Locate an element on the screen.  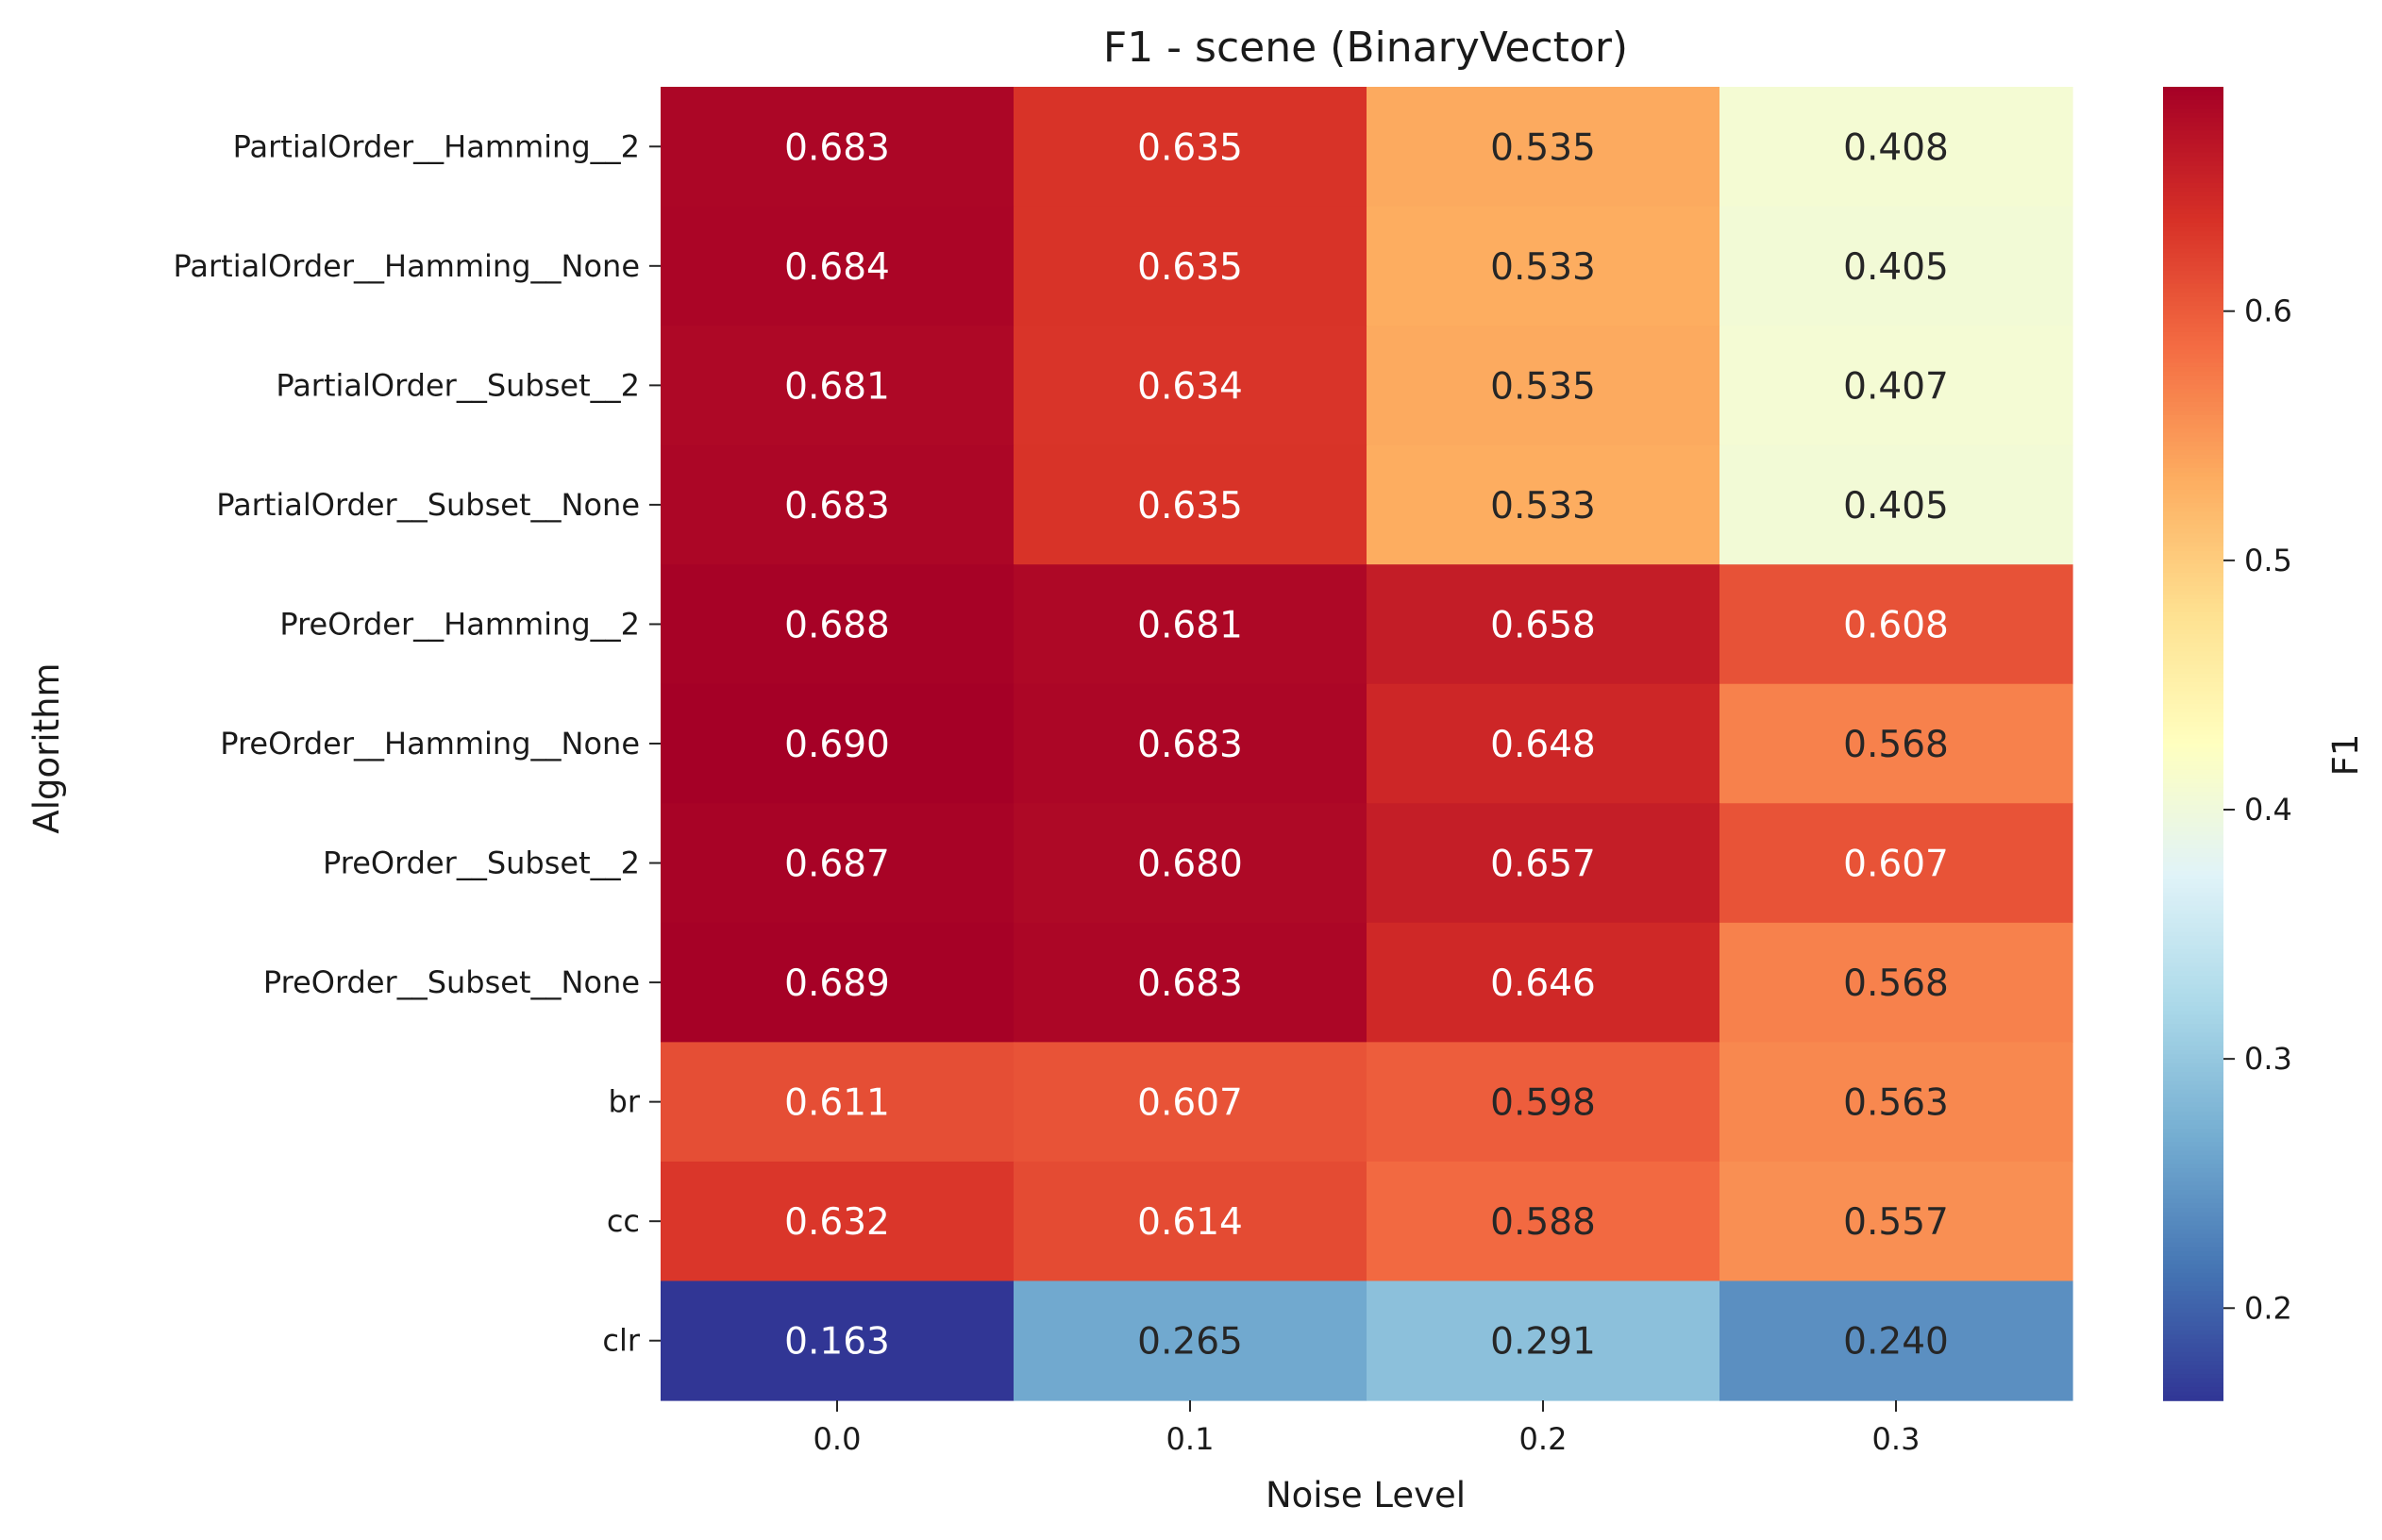
y-tick-label: PartialOrder__Subset__None is located at coordinates (428, 505).